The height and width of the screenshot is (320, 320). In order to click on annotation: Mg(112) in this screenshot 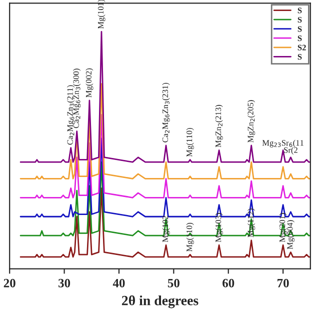, I will do `click(252, 223)`.